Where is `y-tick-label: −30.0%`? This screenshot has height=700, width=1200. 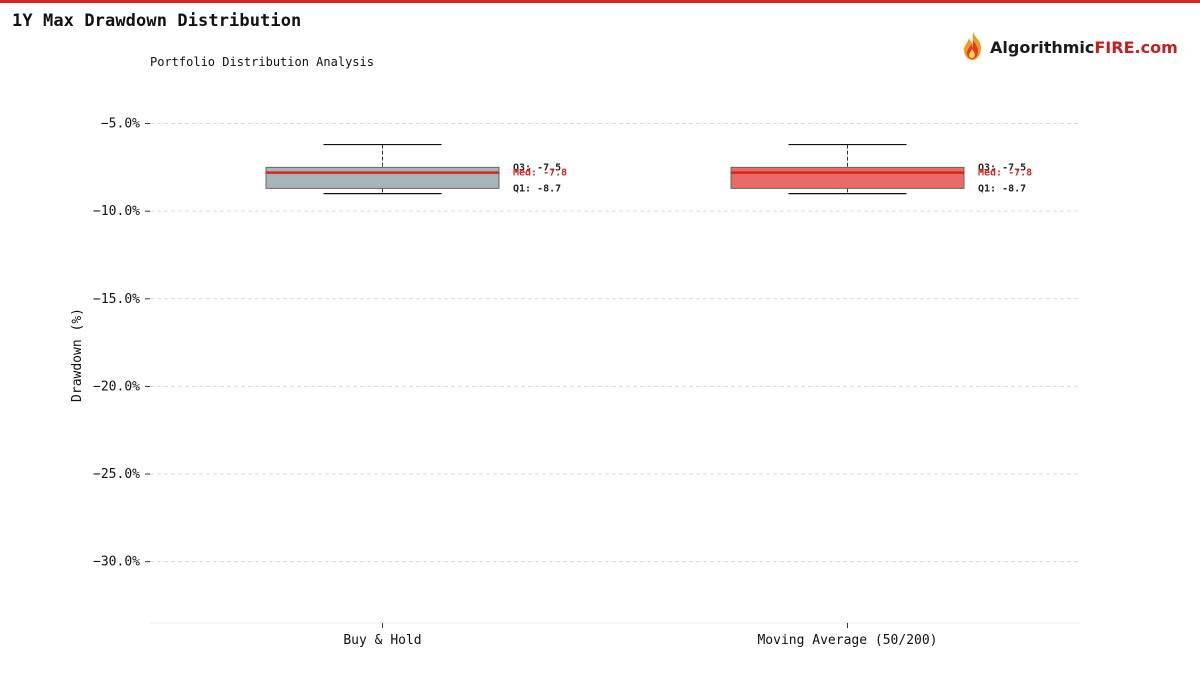 y-tick-label: −30.0% is located at coordinates (116, 562).